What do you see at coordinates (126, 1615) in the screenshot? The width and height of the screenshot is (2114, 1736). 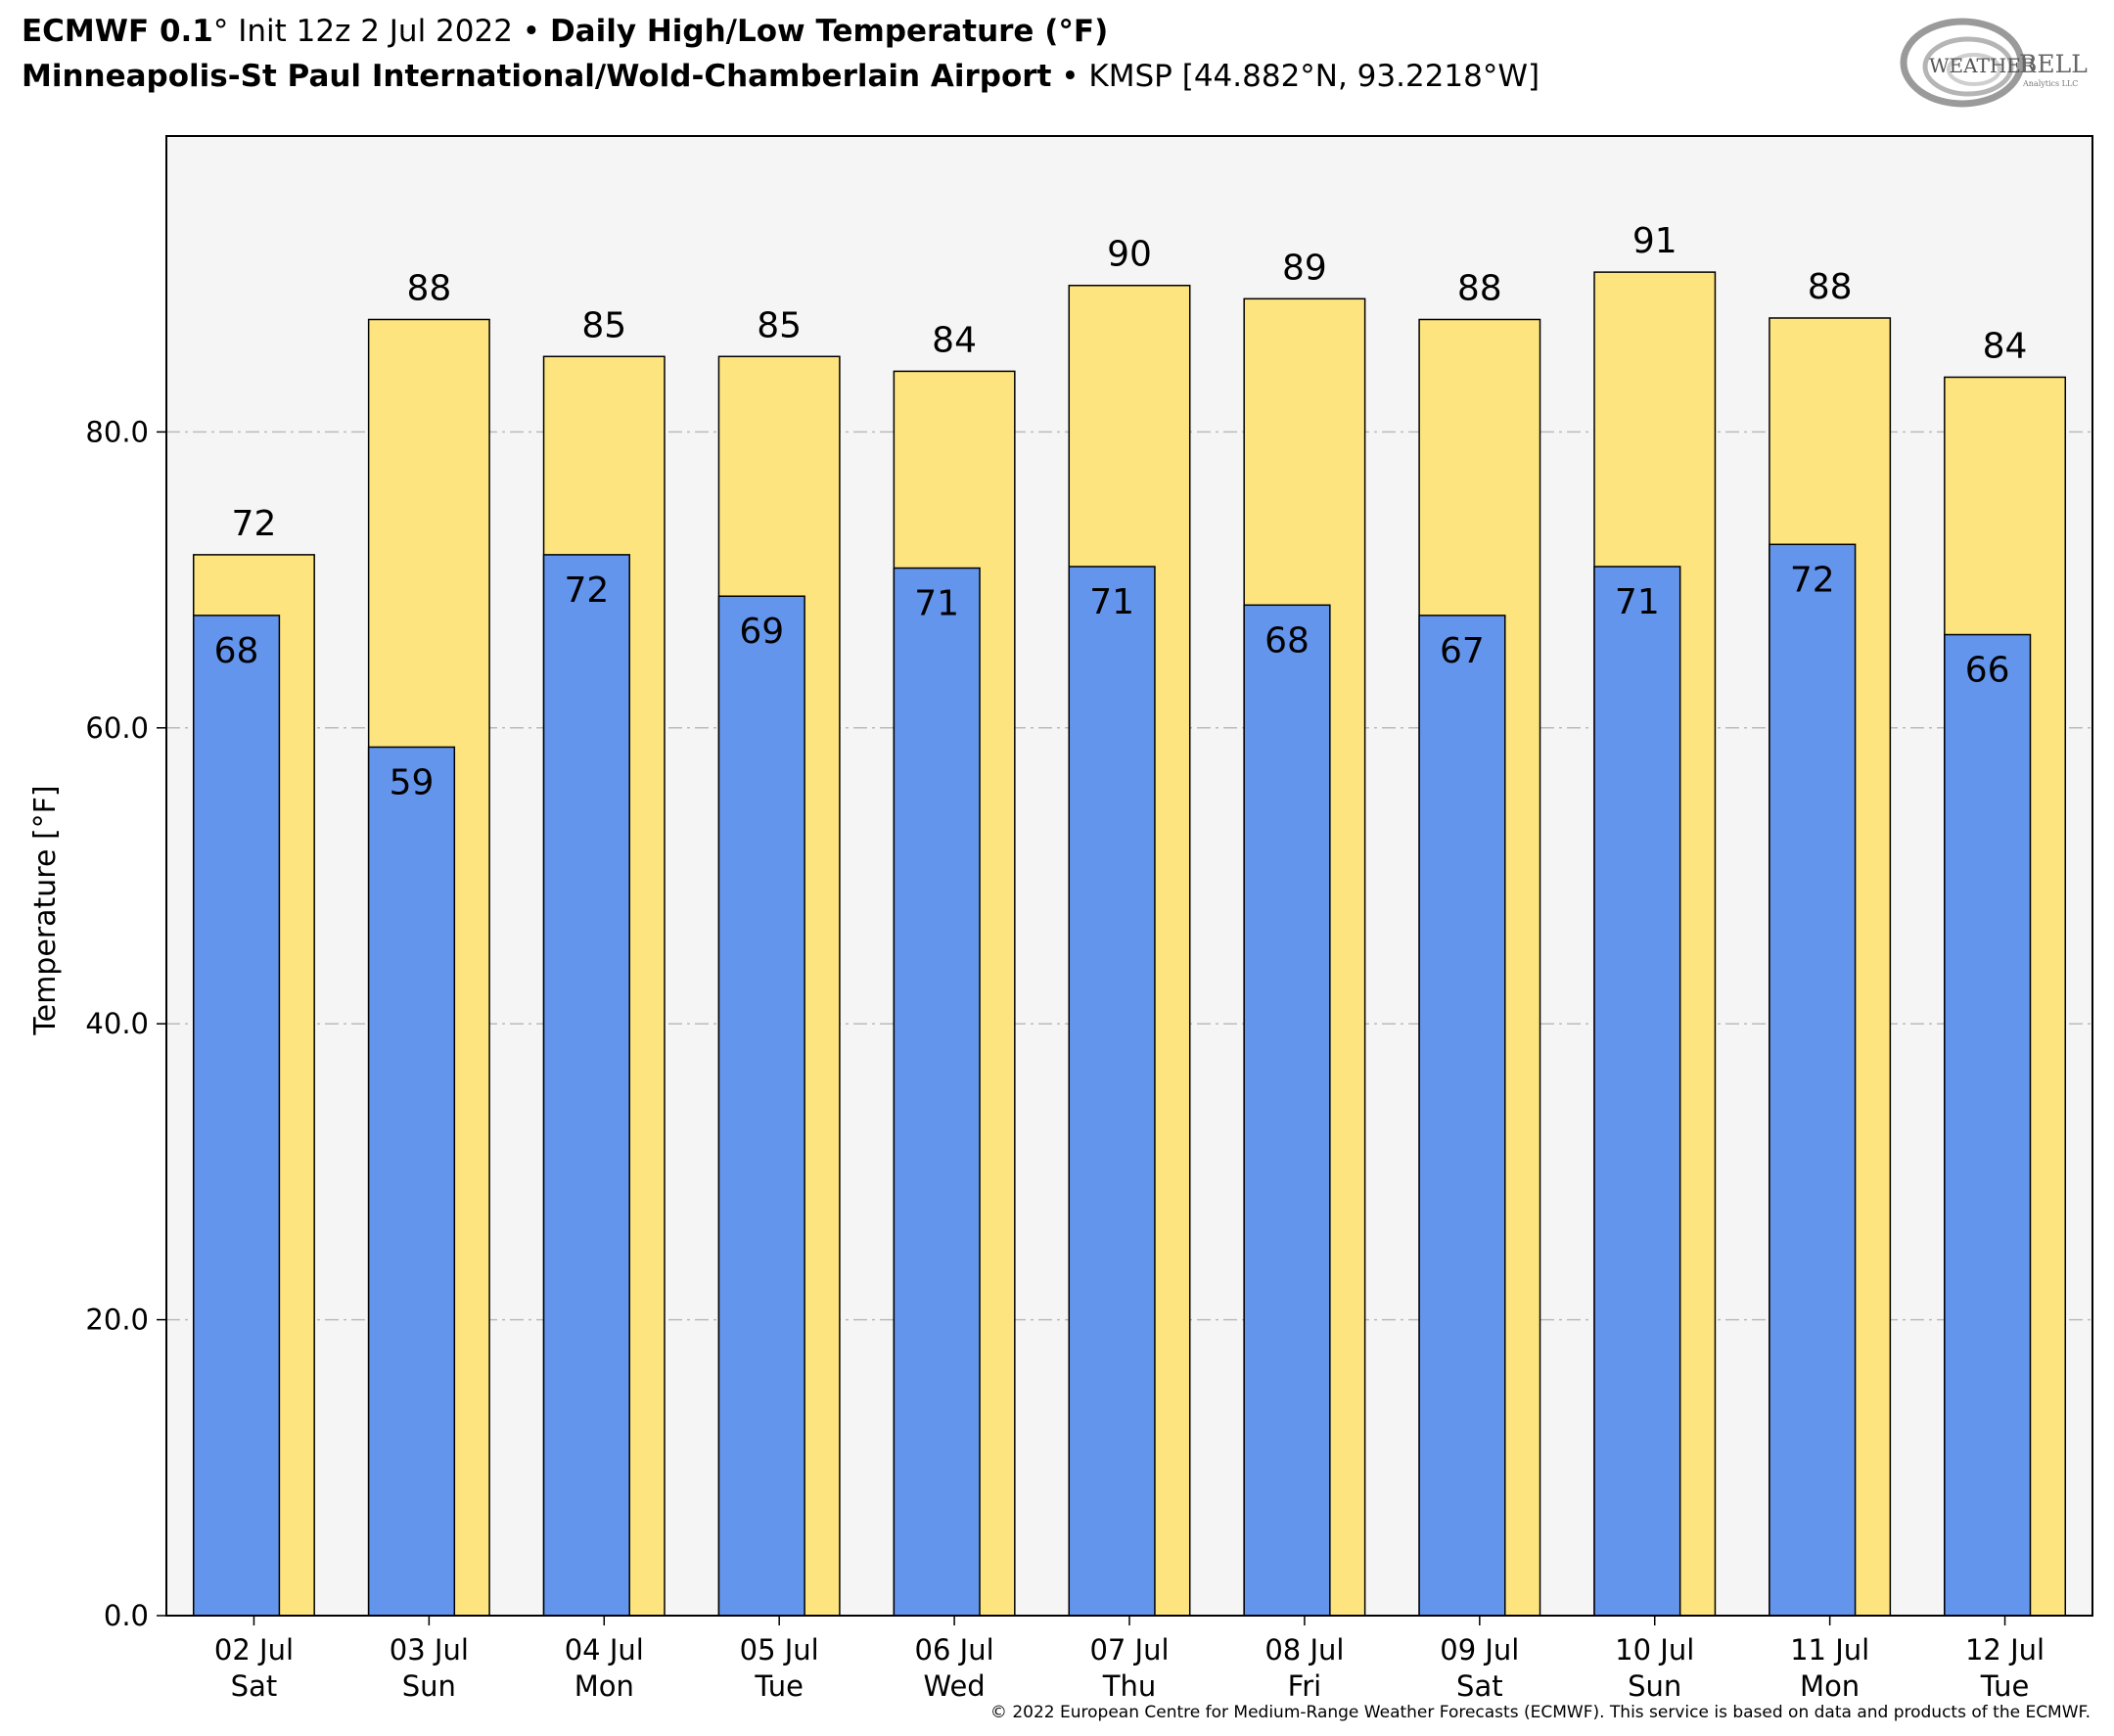 I see `y-tick-label: 0.0` at bounding box center [126, 1615].